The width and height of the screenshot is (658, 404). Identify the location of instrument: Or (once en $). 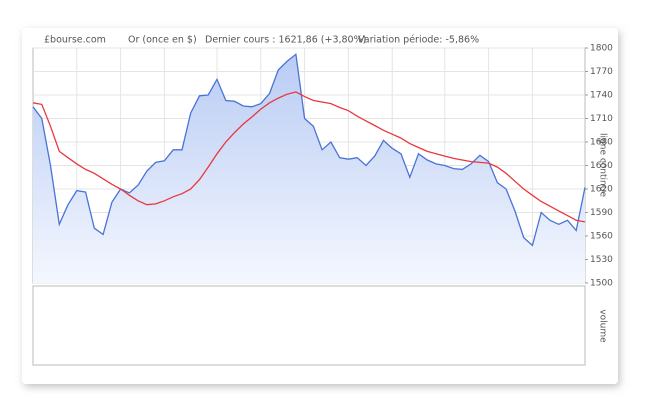
(162, 40).